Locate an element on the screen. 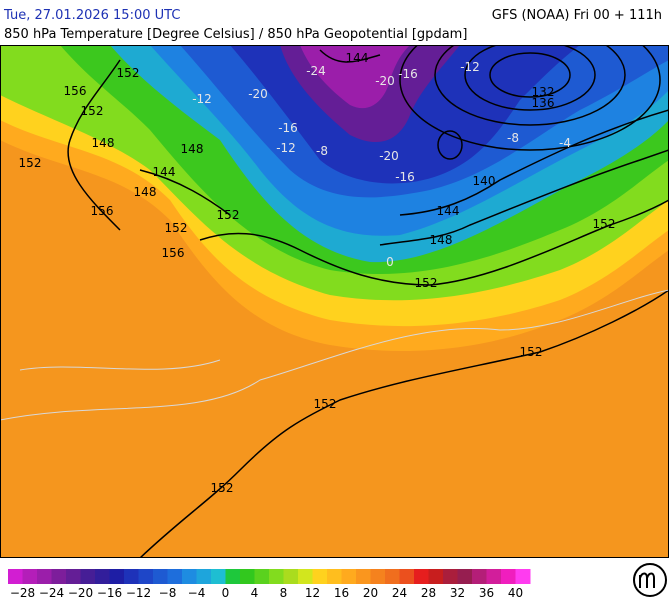  colorbar-label: 32 is located at coordinates (457, 593).